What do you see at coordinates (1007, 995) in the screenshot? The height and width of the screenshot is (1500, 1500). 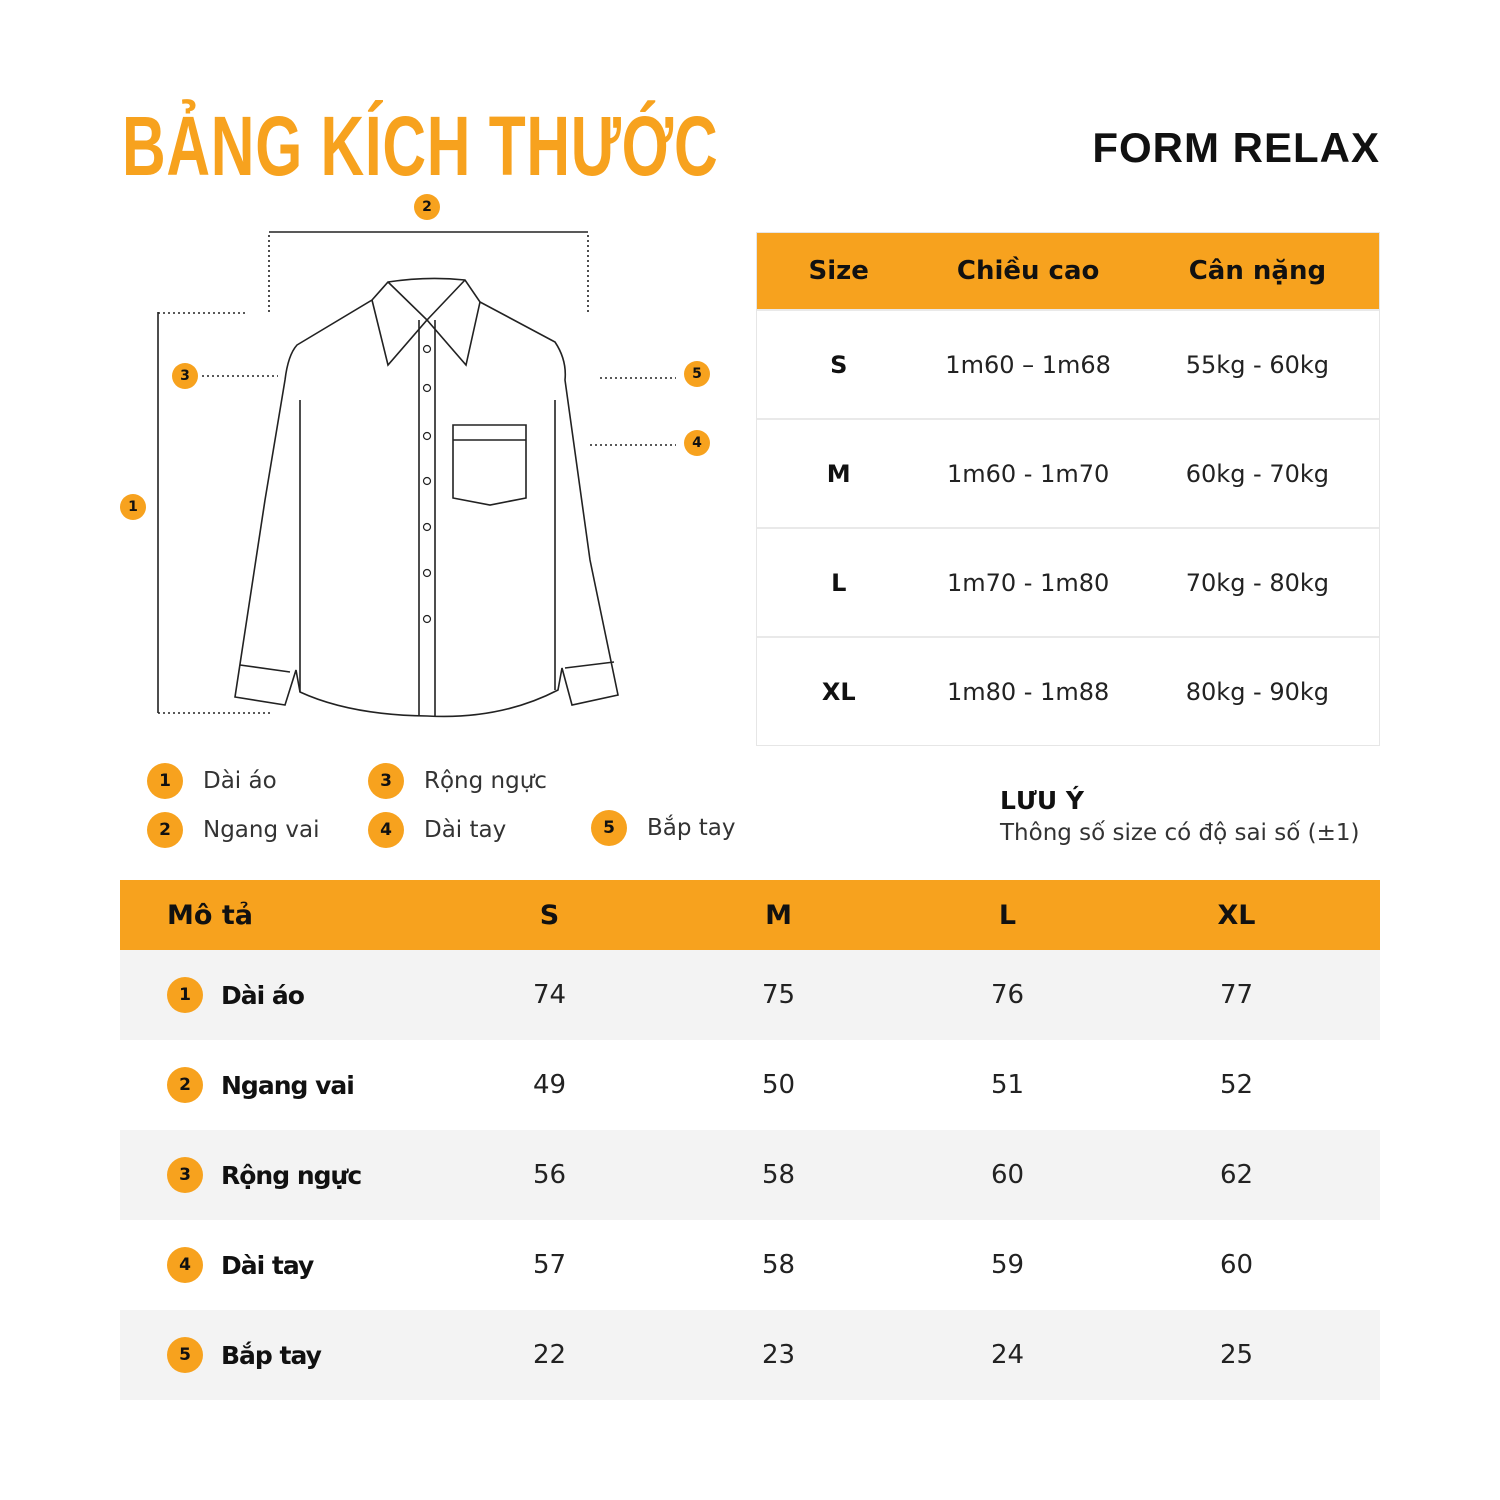 I see `value-cell: 76` at bounding box center [1007, 995].